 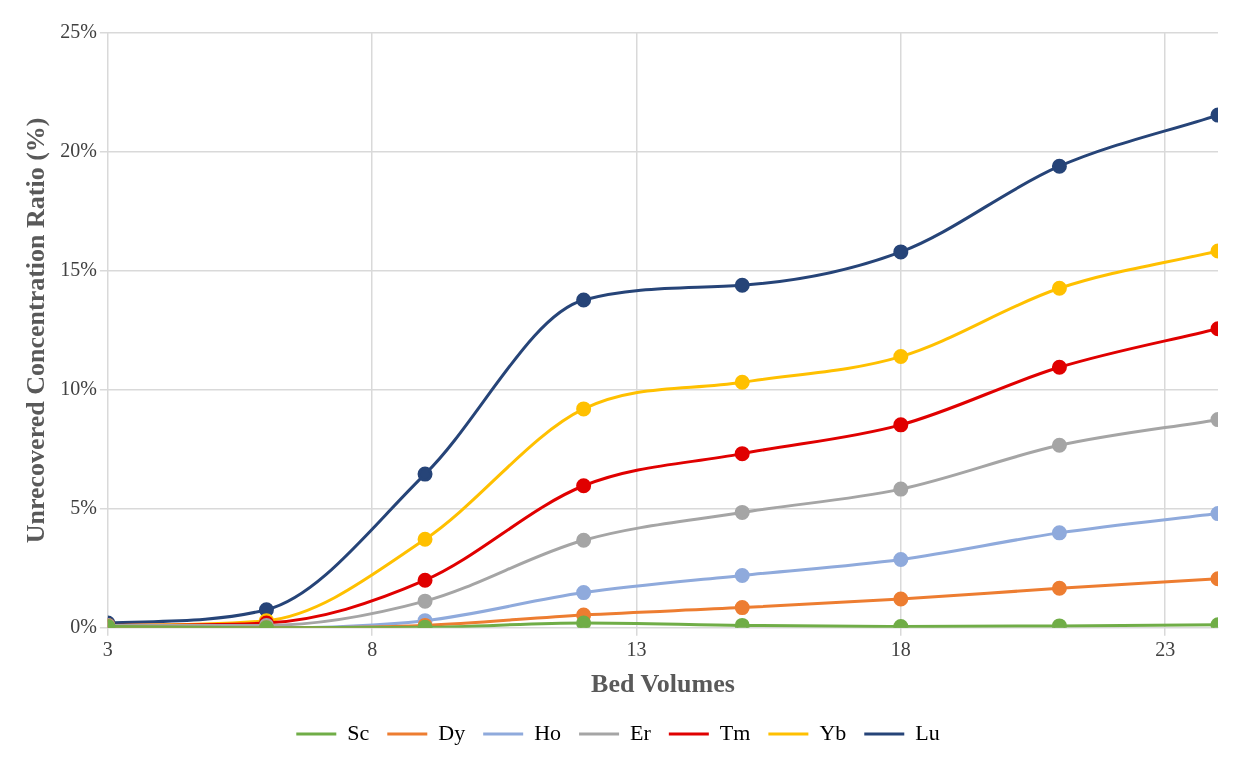 What do you see at coordinates (900, 649) in the screenshot?
I see `x-tick-label: 18` at bounding box center [900, 649].